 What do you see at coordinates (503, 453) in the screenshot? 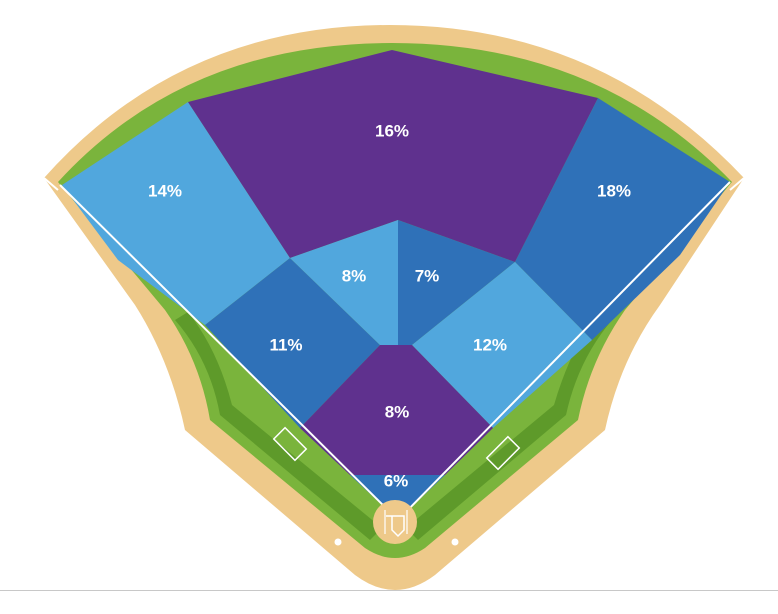
I see `coach-box-right` at bounding box center [503, 453].